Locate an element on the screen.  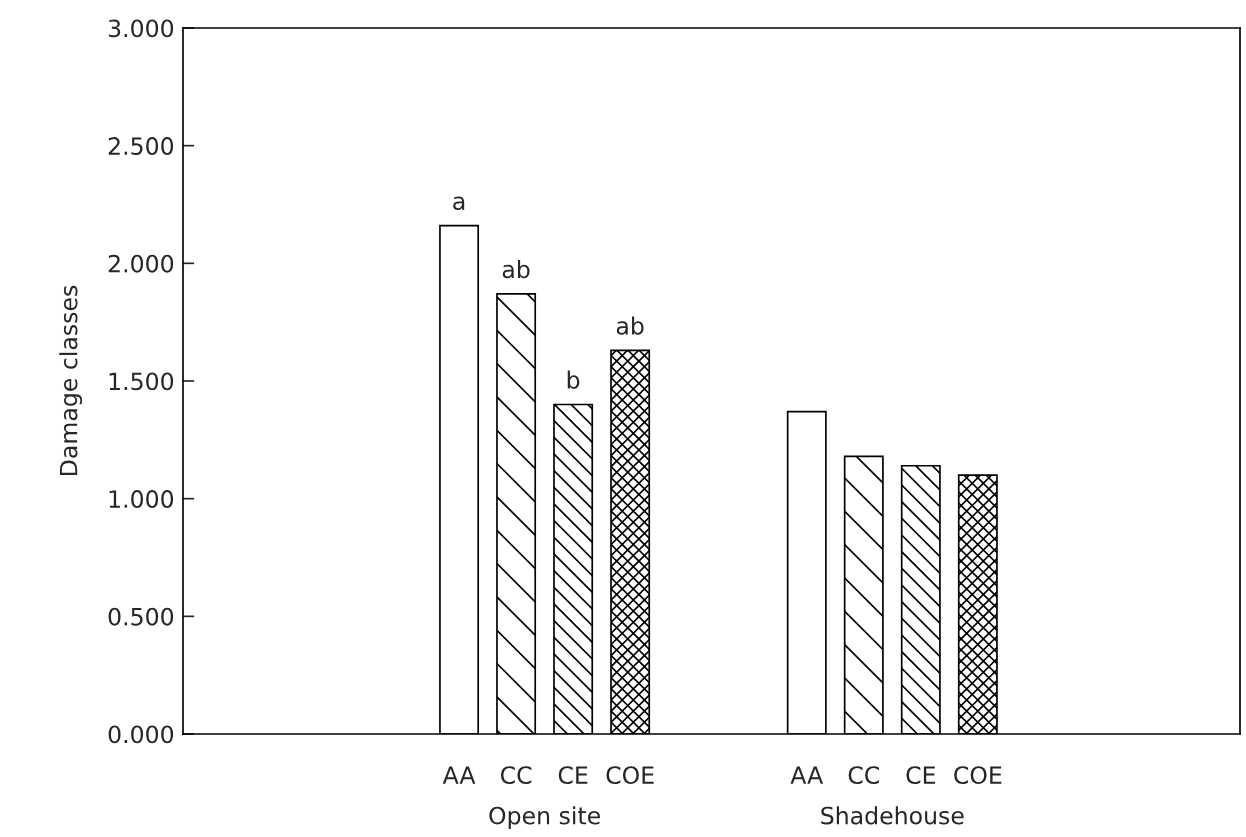
series-label: AA is located at coordinates (459, 775).